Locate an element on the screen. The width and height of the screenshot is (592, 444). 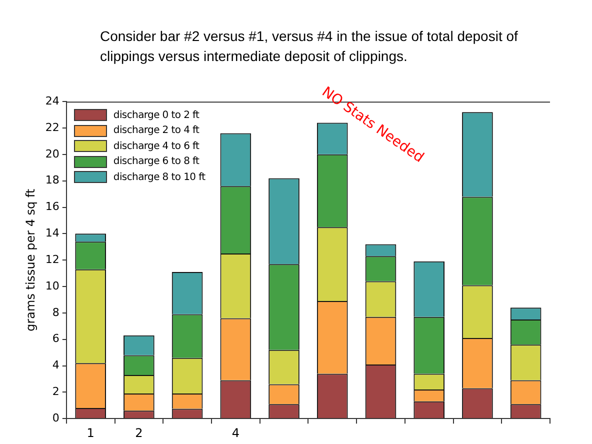
legend-label: discharge 4 to 6 ft is located at coordinates (156, 146).